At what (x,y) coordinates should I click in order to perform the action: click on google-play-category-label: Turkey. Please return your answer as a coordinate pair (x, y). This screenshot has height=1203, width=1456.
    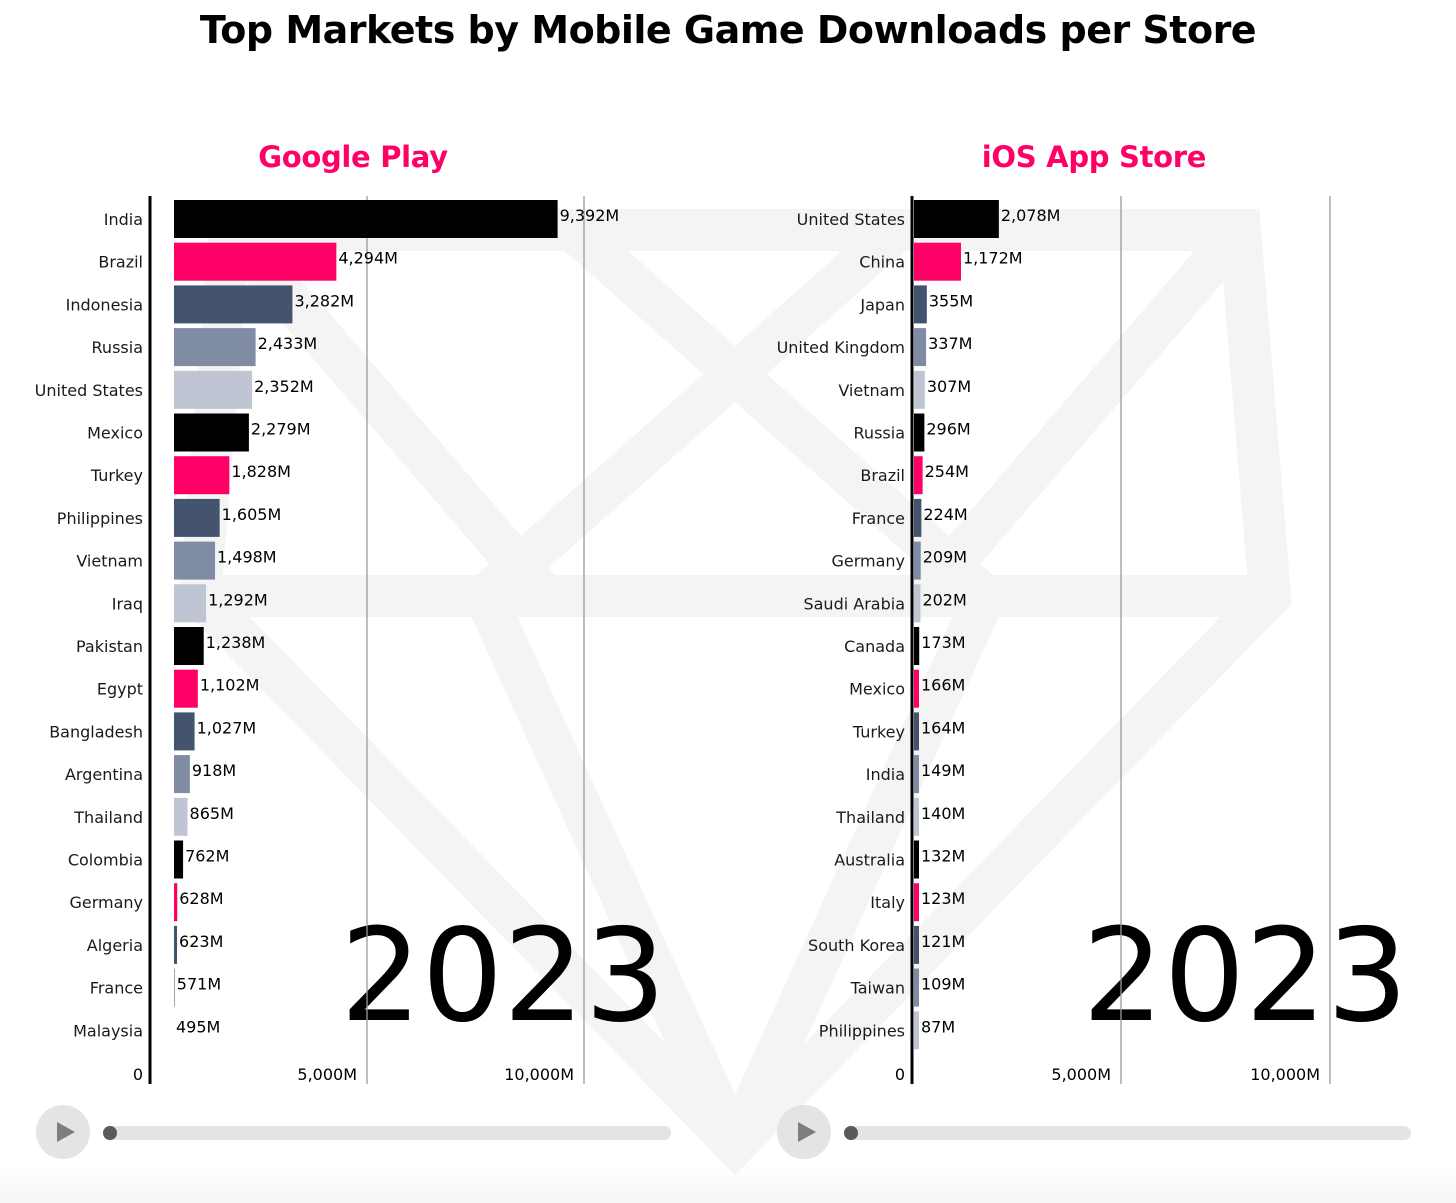
    Looking at the image, I should click on (116, 475).